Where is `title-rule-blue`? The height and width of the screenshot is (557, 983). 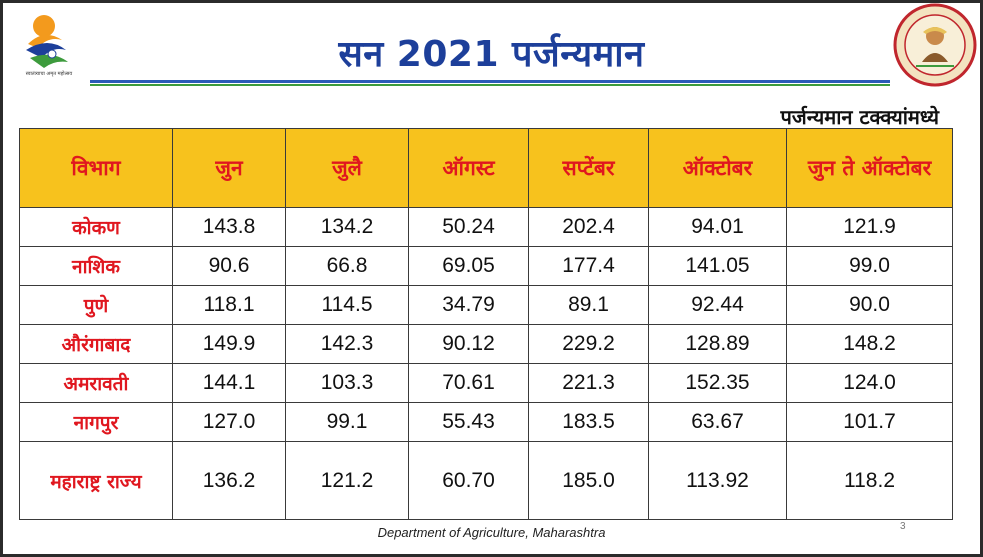 title-rule-blue is located at coordinates (490, 81).